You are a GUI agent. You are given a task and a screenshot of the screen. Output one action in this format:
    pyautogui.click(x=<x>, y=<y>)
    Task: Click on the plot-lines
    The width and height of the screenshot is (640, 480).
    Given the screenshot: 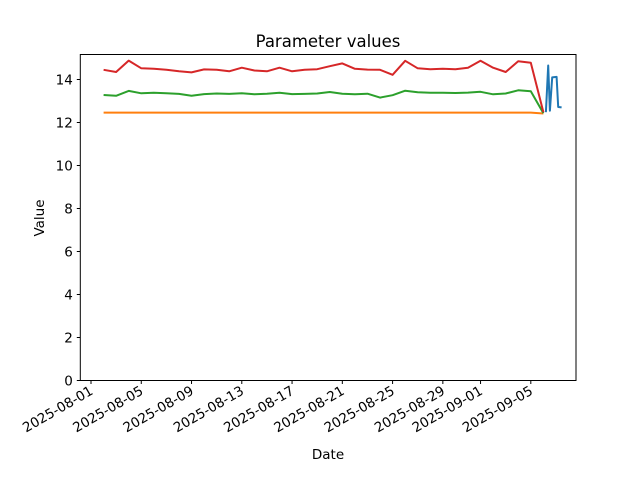 What is the action you would take?
    pyautogui.click(x=332, y=87)
    